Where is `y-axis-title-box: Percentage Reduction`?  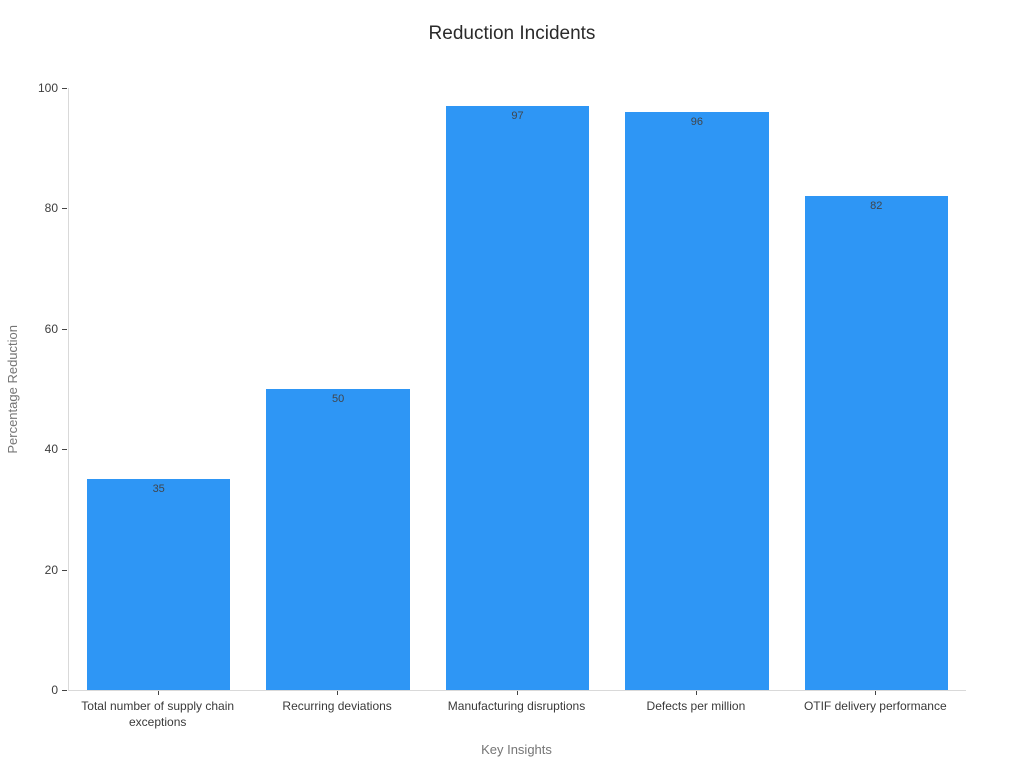 y-axis-title-box: Percentage Reduction is located at coordinates (12, 389).